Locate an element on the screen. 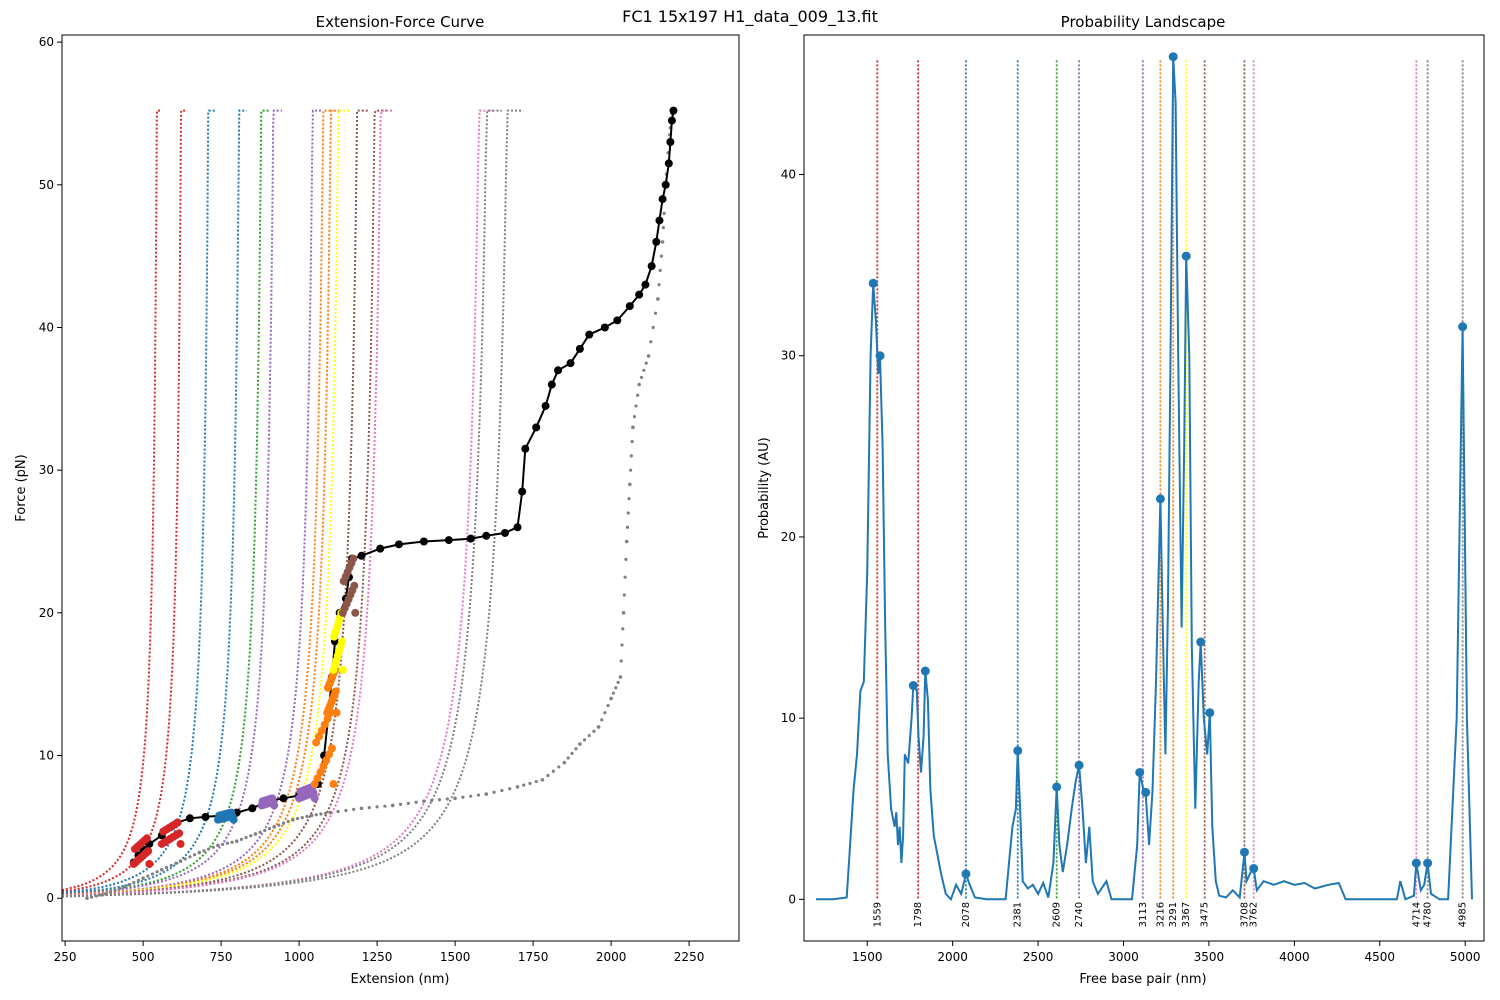 This screenshot has width=1500, height=1000. extension-x-tick-label: 1000 is located at coordinates (299, 957).